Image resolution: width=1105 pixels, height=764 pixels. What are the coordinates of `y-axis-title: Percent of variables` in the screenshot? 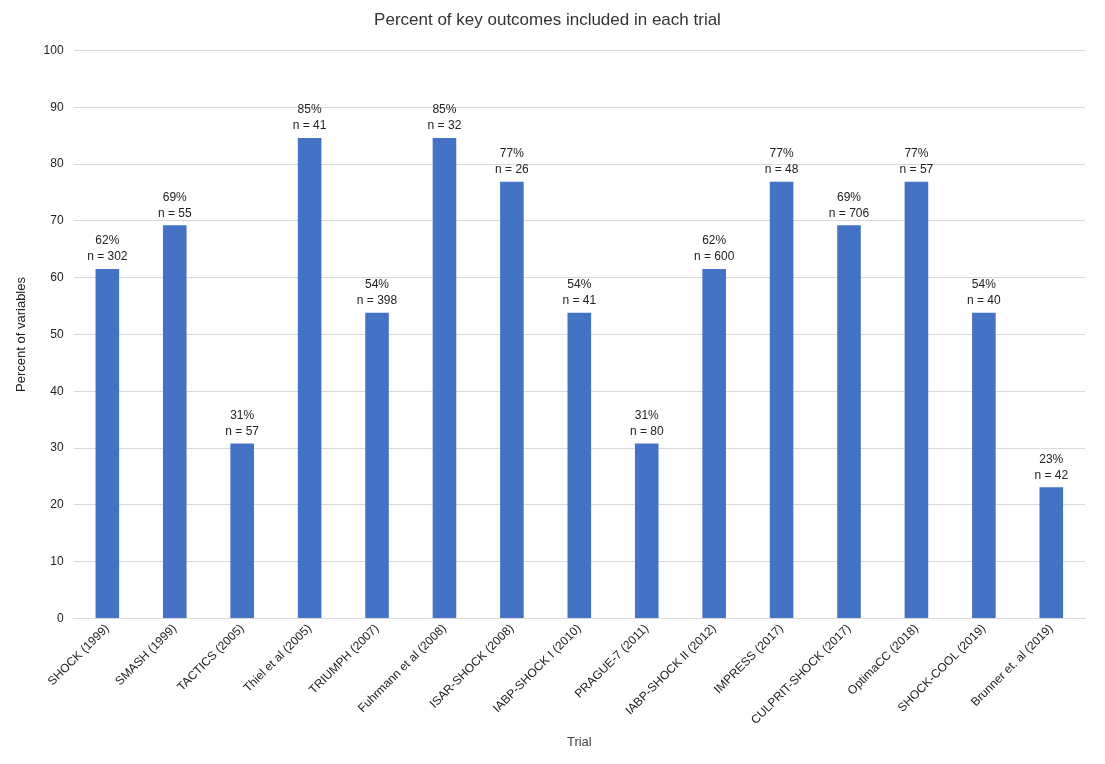 It's located at (21, 334).